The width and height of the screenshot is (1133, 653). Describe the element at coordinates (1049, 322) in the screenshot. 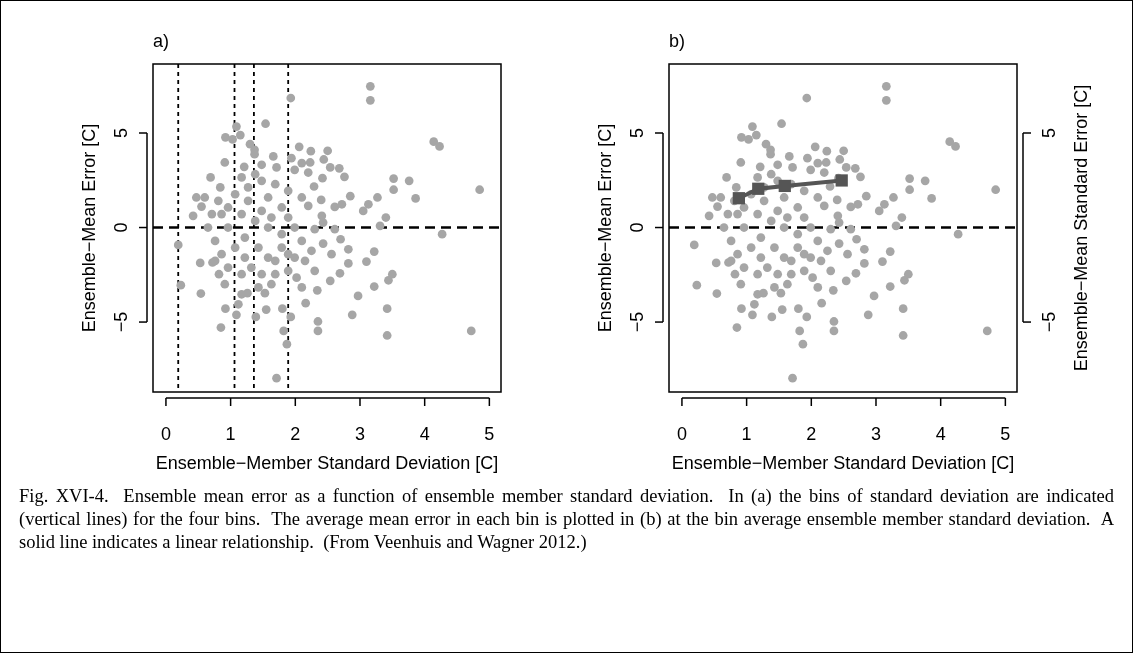

I see `y2-tick-label: −5` at that location.